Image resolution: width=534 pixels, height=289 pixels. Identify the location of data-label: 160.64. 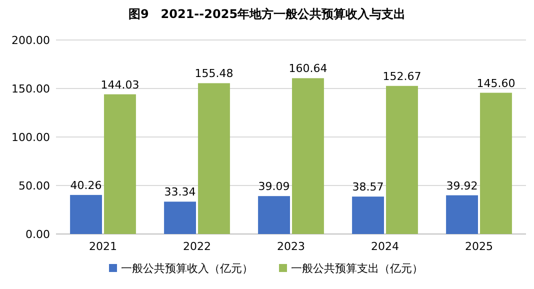
(308, 69).